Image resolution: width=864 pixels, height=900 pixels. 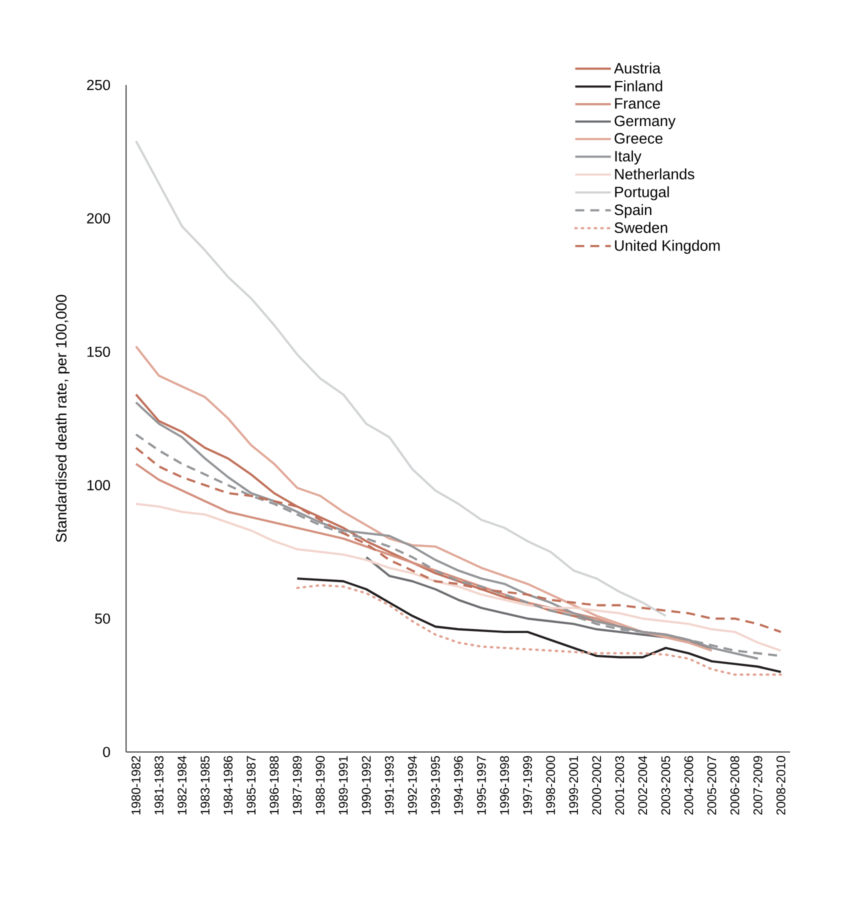 What do you see at coordinates (366, 785) in the screenshot?
I see `x-tick-label: 1990-1992` at bounding box center [366, 785].